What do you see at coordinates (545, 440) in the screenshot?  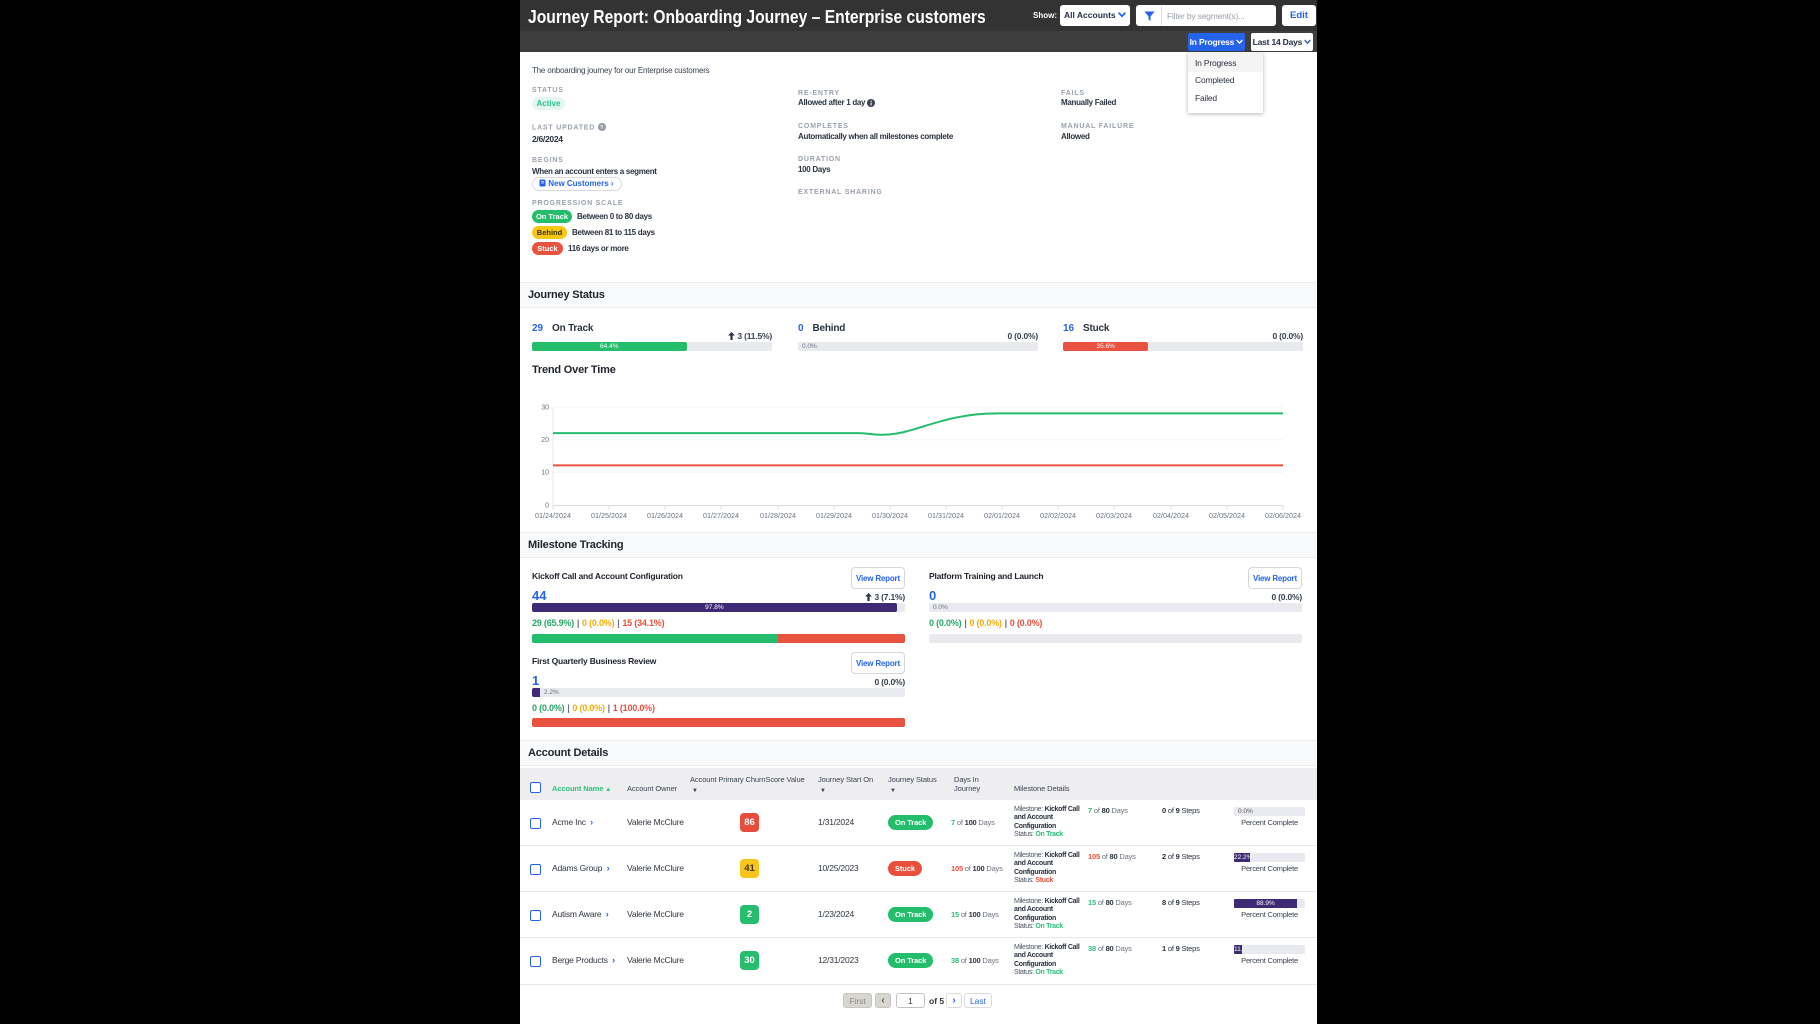 I see `svg-text: 20` at bounding box center [545, 440].